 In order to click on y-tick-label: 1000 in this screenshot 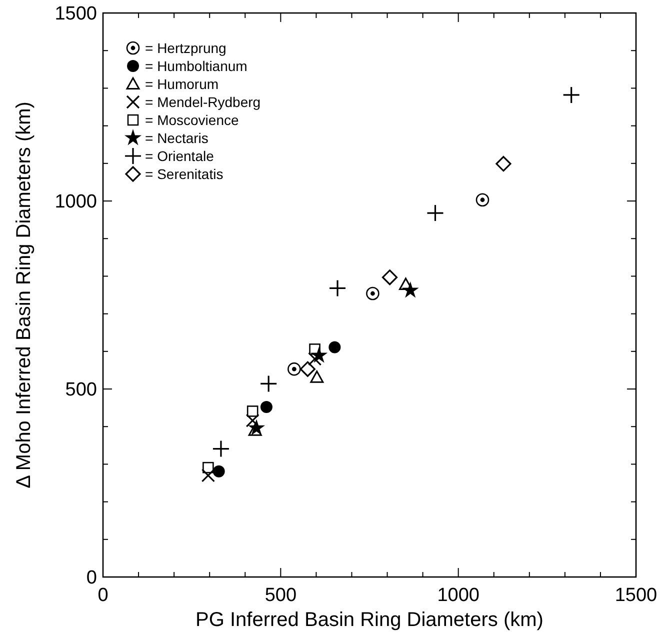, I will do `click(75, 202)`.